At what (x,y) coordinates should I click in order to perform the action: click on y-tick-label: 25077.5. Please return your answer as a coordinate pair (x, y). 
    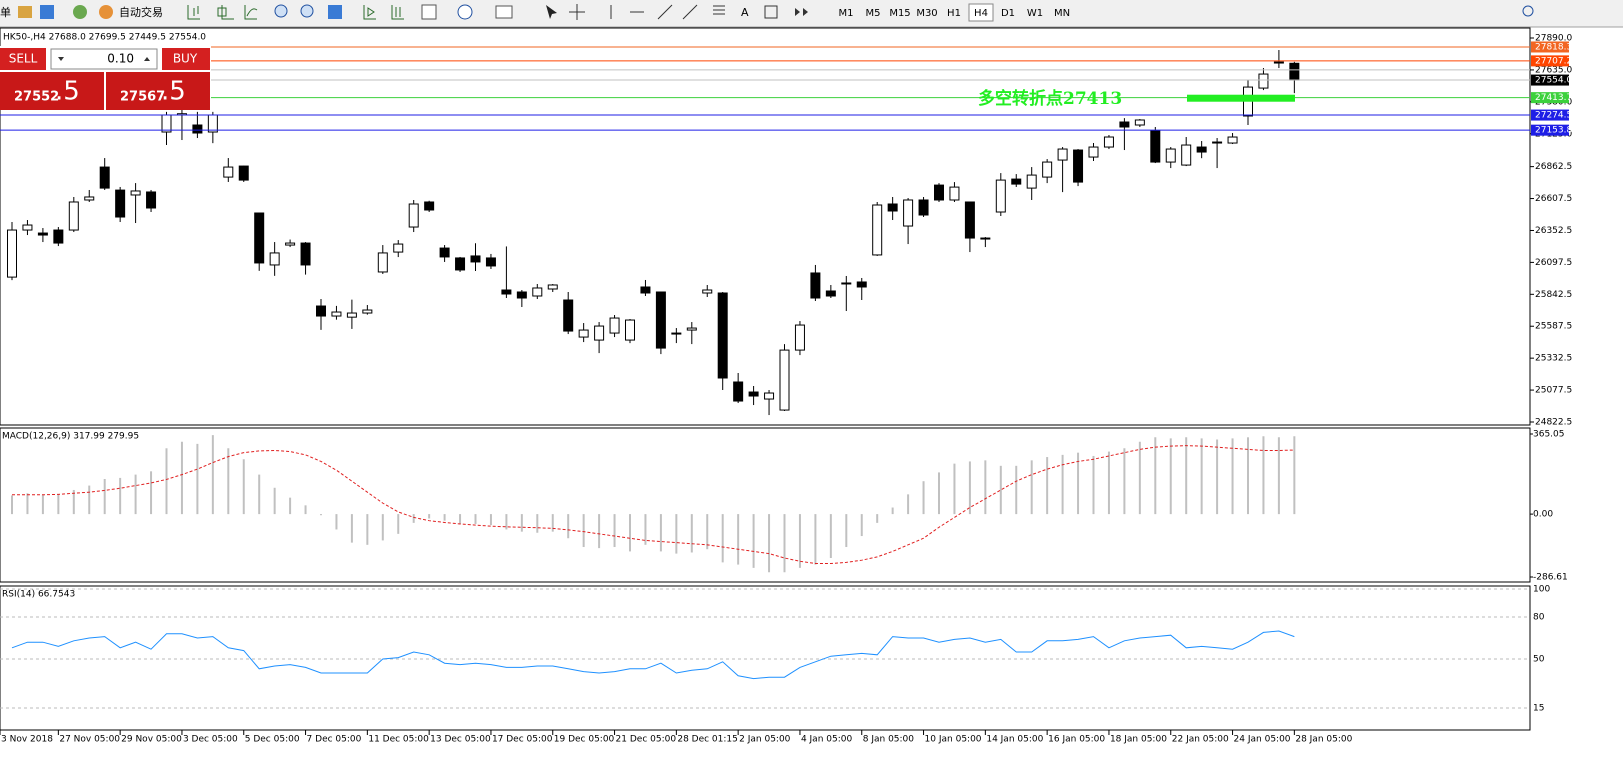
    Looking at the image, I should click on (1553, 391).